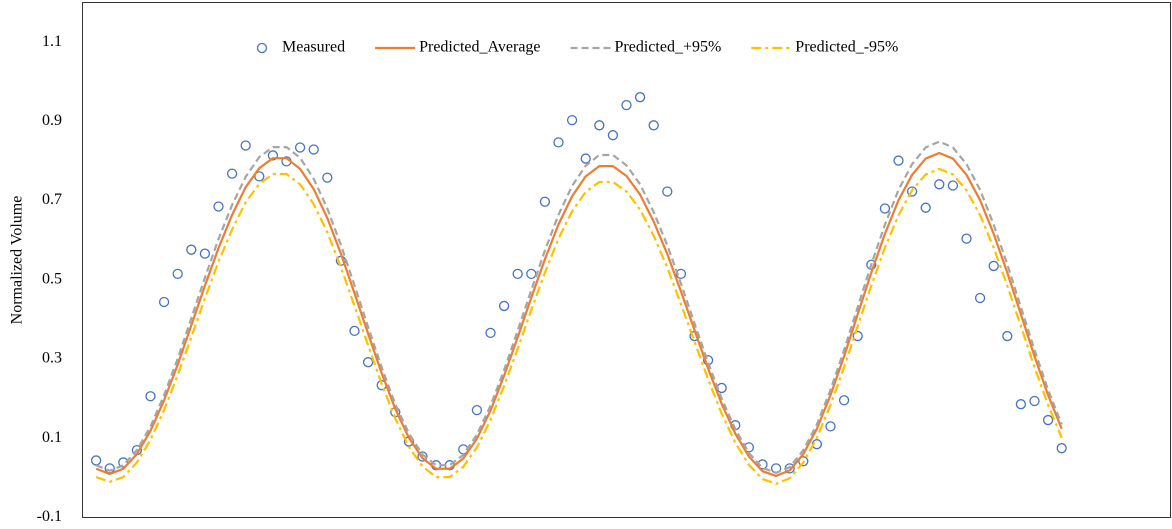 Image resolution: width=1172 pixels, height=529 pixels. I want to click on y-tick-label: 0.1, so click(52, 437).